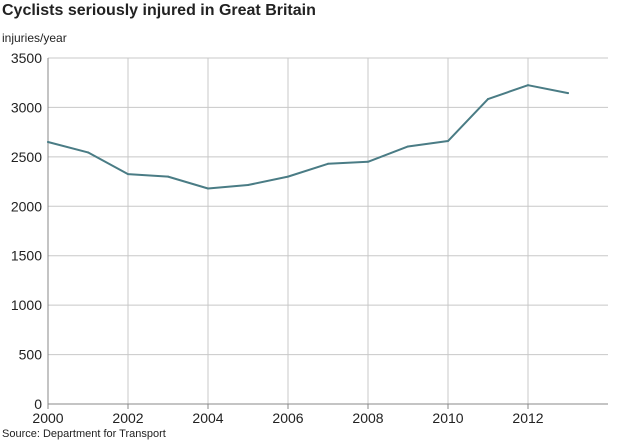 This screenshot has height=442, width=624. What do you see at coordinates (128, 174) in the screenshot?
I see `data-point-2002` at bounding box center [128, 174].